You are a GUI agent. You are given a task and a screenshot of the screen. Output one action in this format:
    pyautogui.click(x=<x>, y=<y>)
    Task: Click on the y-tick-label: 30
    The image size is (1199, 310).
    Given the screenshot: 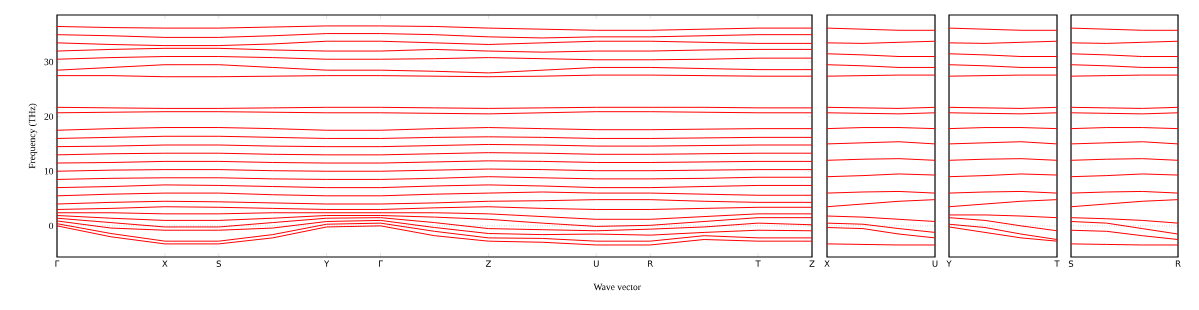 What is the action you would take?
    pyautogui.click(x=49, y=62)
    